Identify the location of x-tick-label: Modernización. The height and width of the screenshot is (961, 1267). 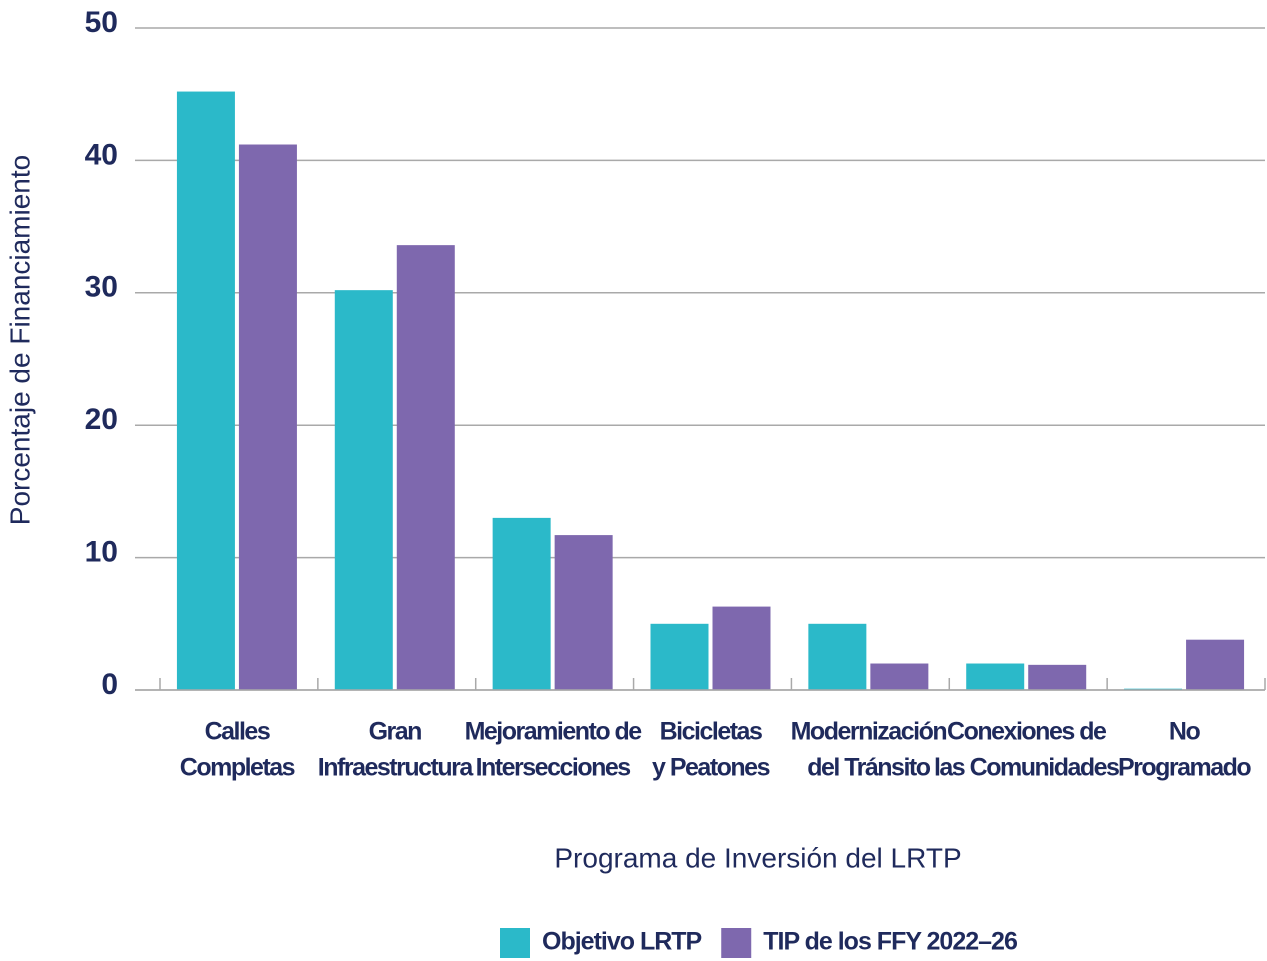
(869, 732).